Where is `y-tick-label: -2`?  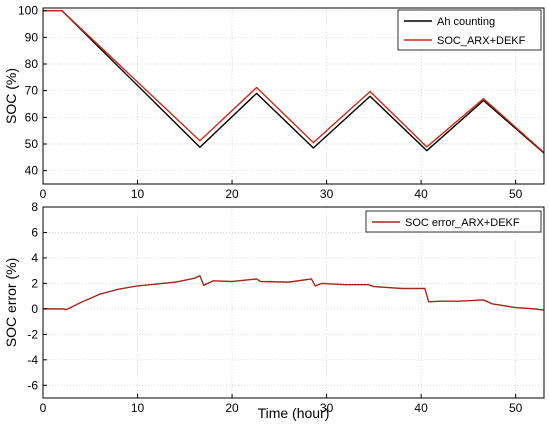
y-tick-label: -2 is located at coordinates (32, 334).